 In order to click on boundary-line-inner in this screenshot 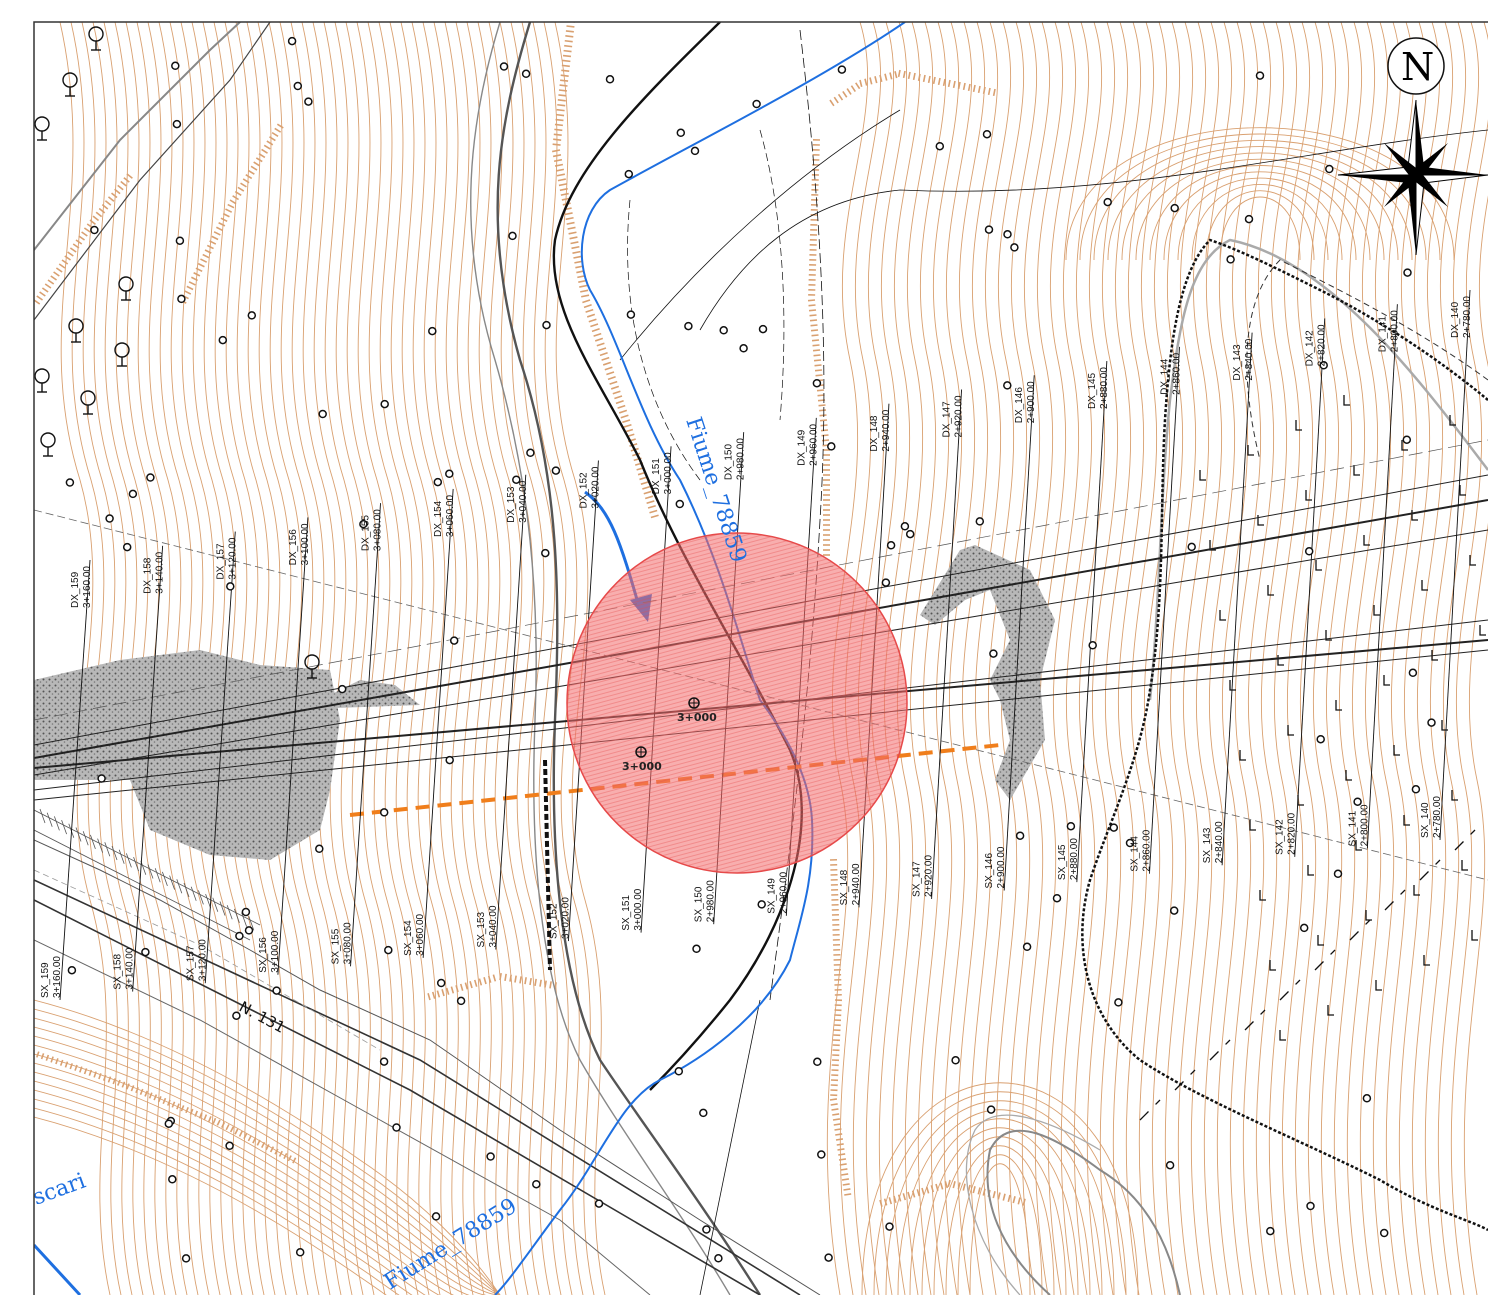, I will do `click(1367, 360)`.